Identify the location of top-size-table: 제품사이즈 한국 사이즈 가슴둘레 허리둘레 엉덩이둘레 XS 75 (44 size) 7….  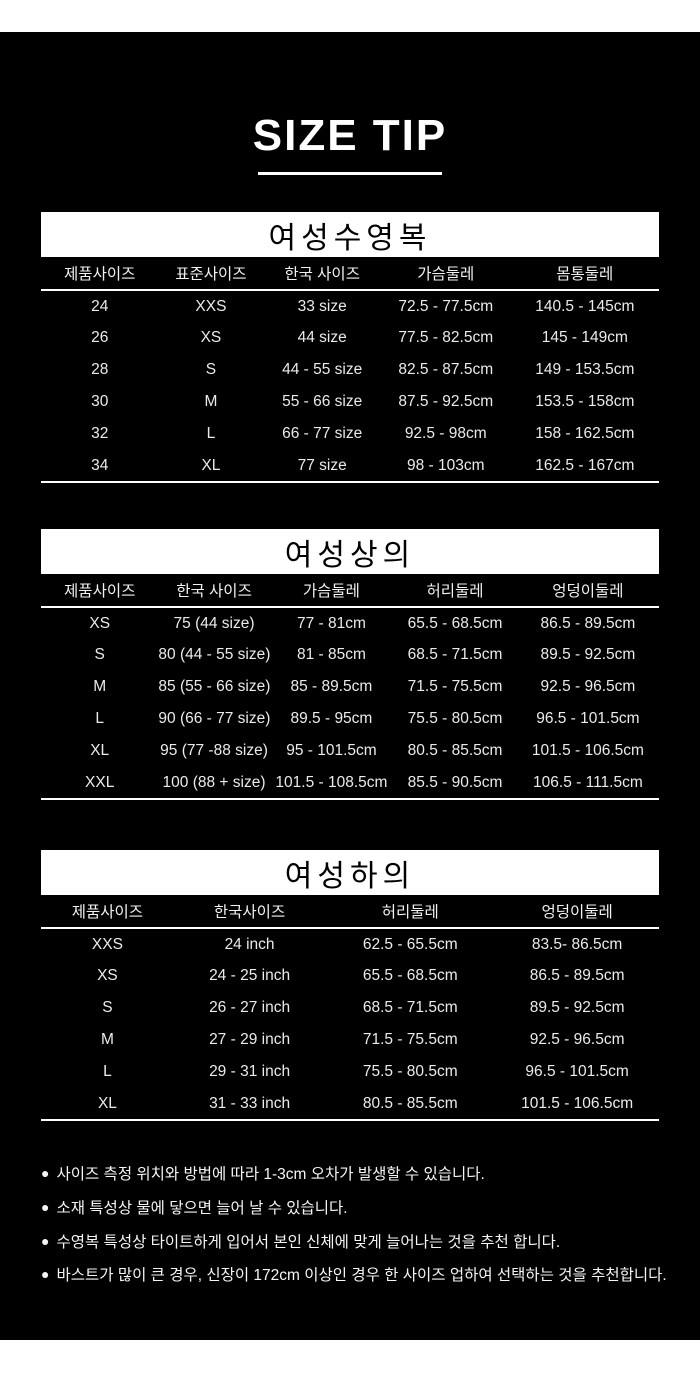
(350, 687).